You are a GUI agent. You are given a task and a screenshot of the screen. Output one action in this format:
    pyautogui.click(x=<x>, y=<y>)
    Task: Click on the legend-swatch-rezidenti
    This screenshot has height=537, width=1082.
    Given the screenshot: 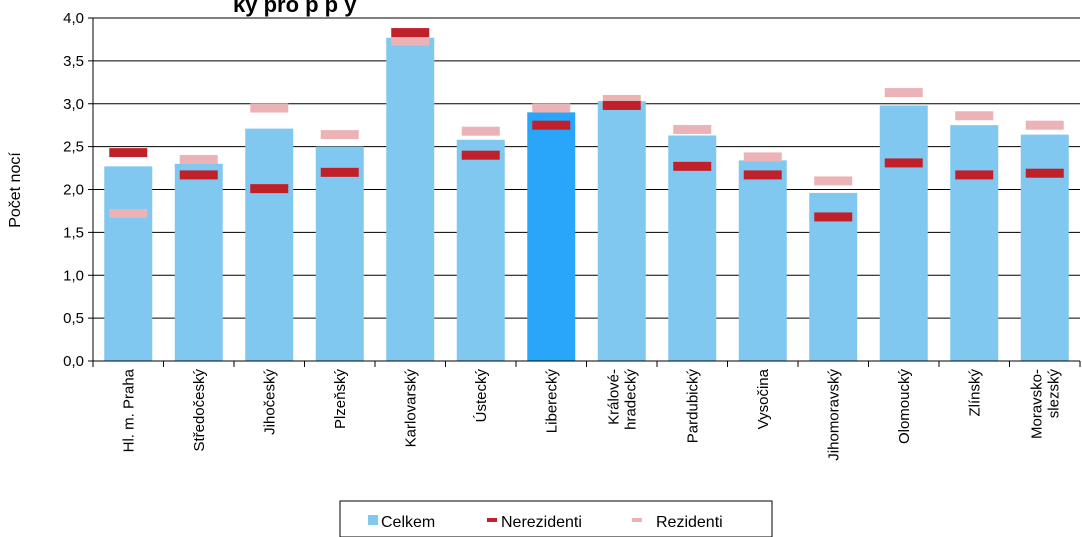 What is the action you would take?
    pyautogui.click(x=637, y=520)
    